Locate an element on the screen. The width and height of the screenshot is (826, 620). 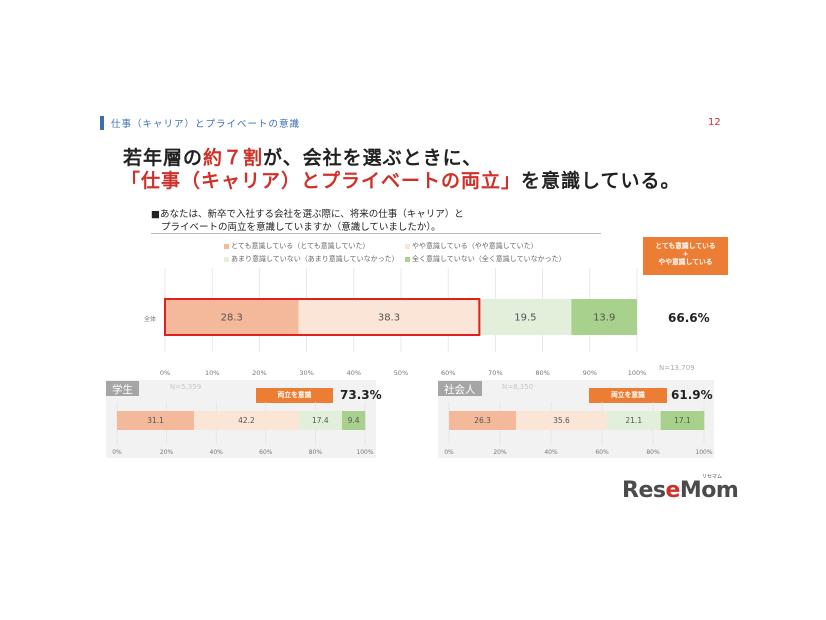
legend-item: やや意識している（やや意識していた） is located at coordinates (471, 246).